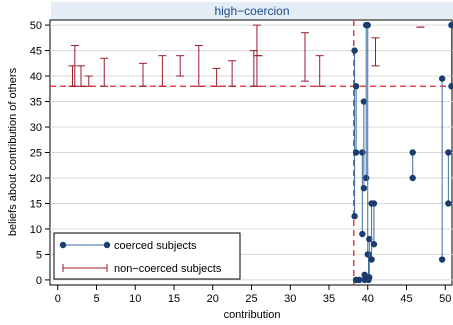 The width and height of the screenshot is (453, 325). I want to click on x-tick-label: 0, so click(58, 299).